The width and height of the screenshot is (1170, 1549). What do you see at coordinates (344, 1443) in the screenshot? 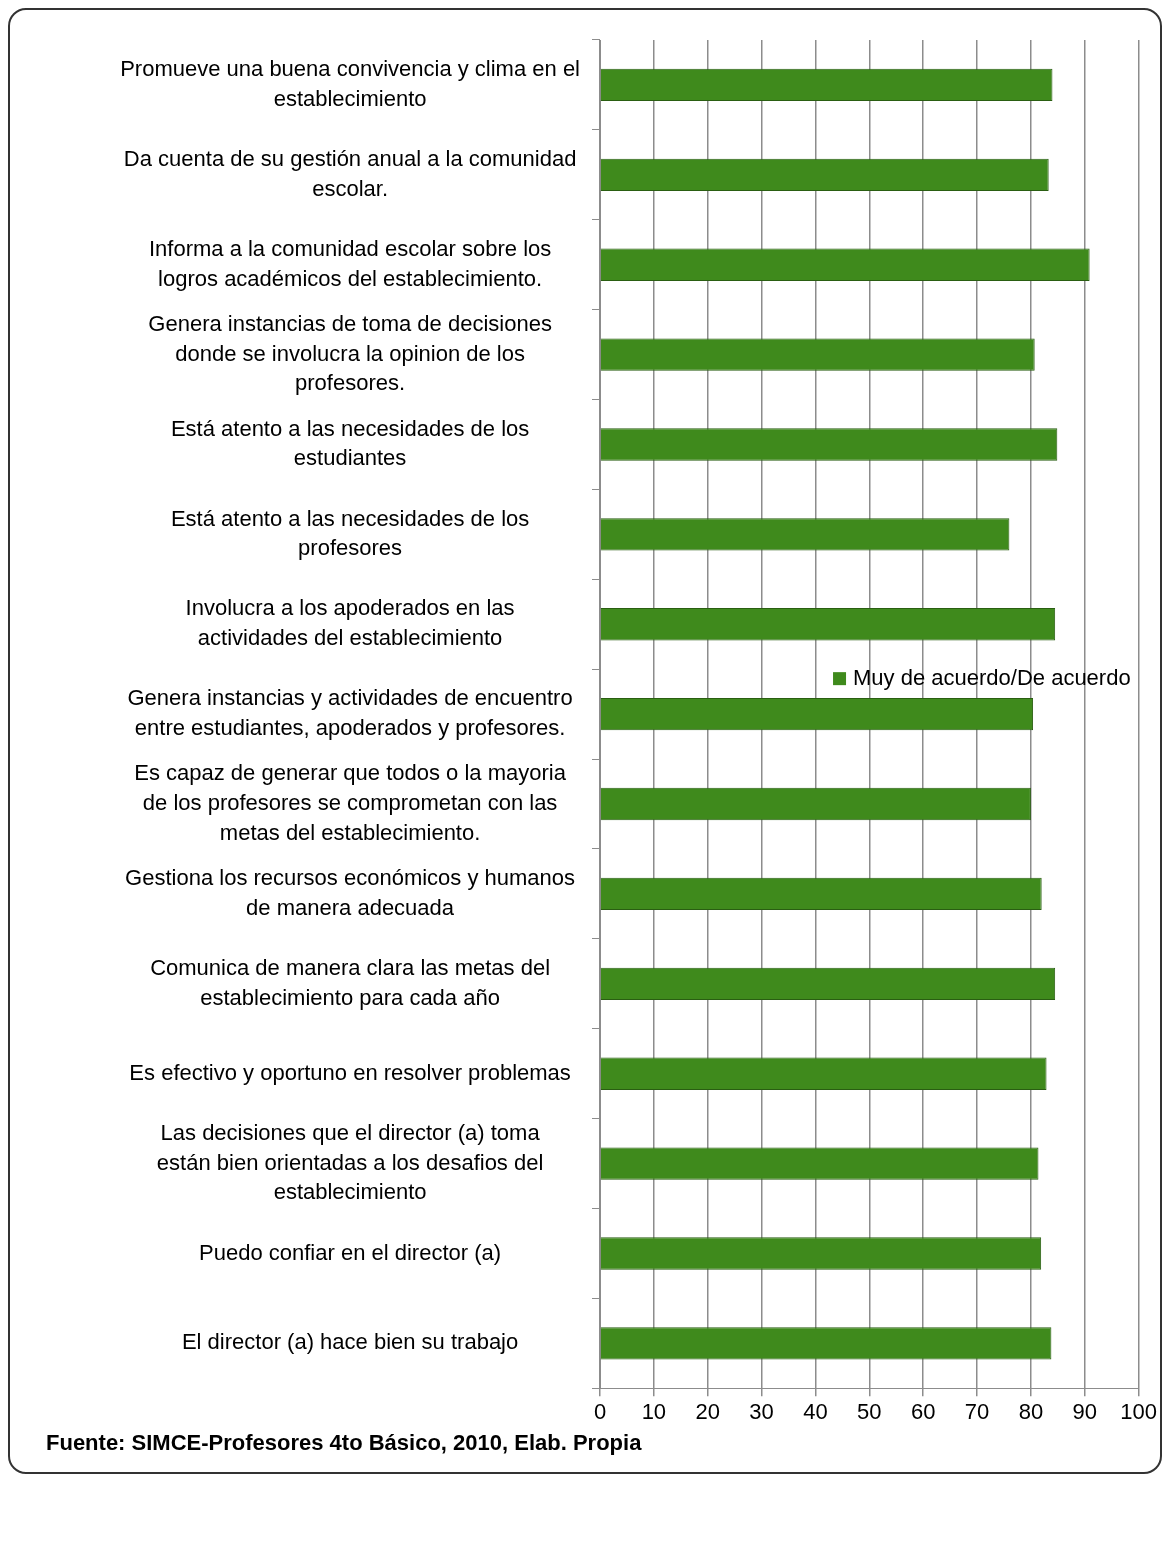
I see `source-note: Fuente: SIMCE-Profesores 4to Básico, 2010, Elab. Propia` at bounding box center [344, 1443].